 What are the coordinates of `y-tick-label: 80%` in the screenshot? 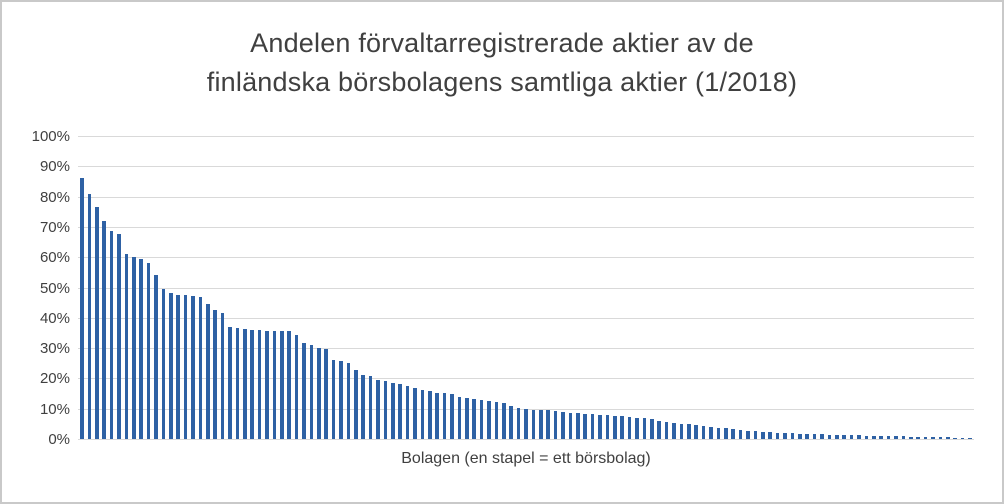 It's located at (54, 197).